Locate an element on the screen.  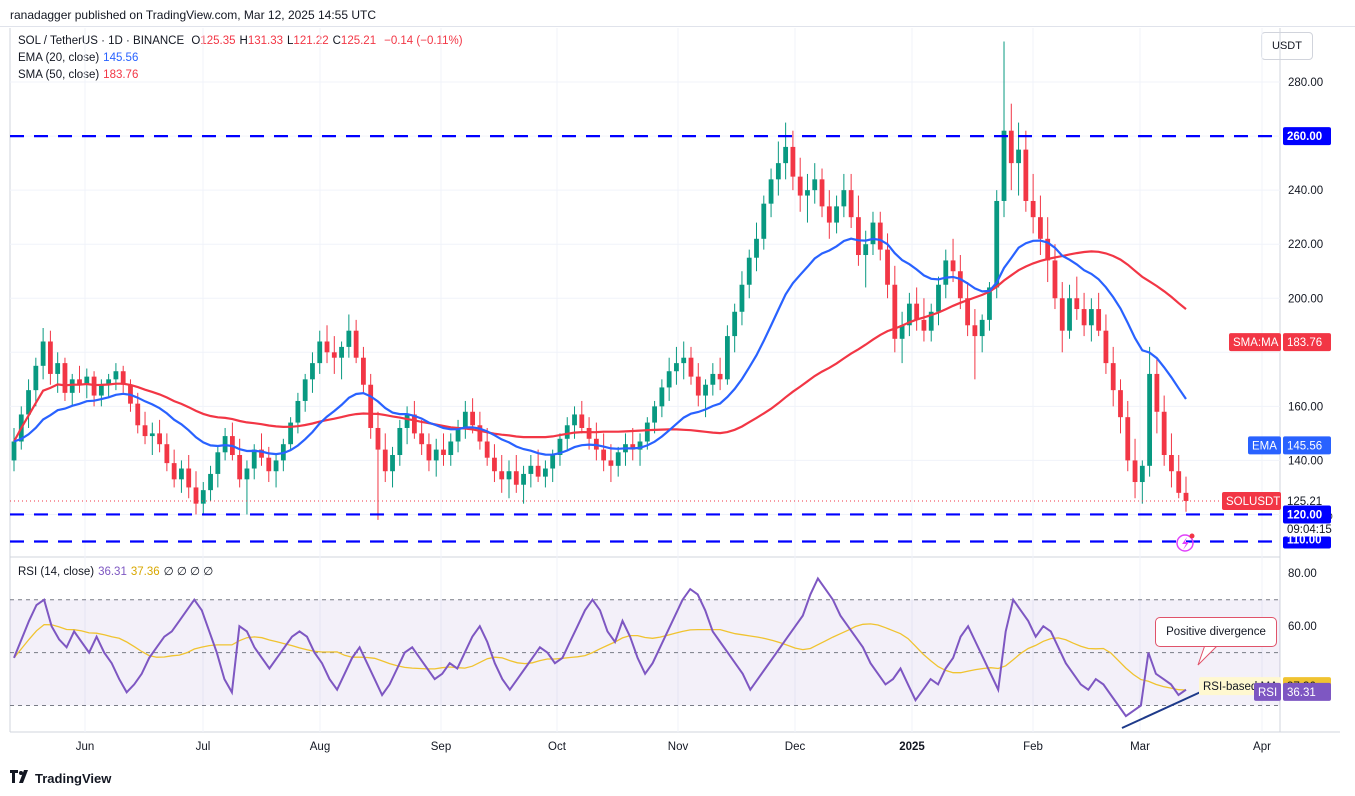
price-tick: 240.00 is located at coordinates (1305, 191).